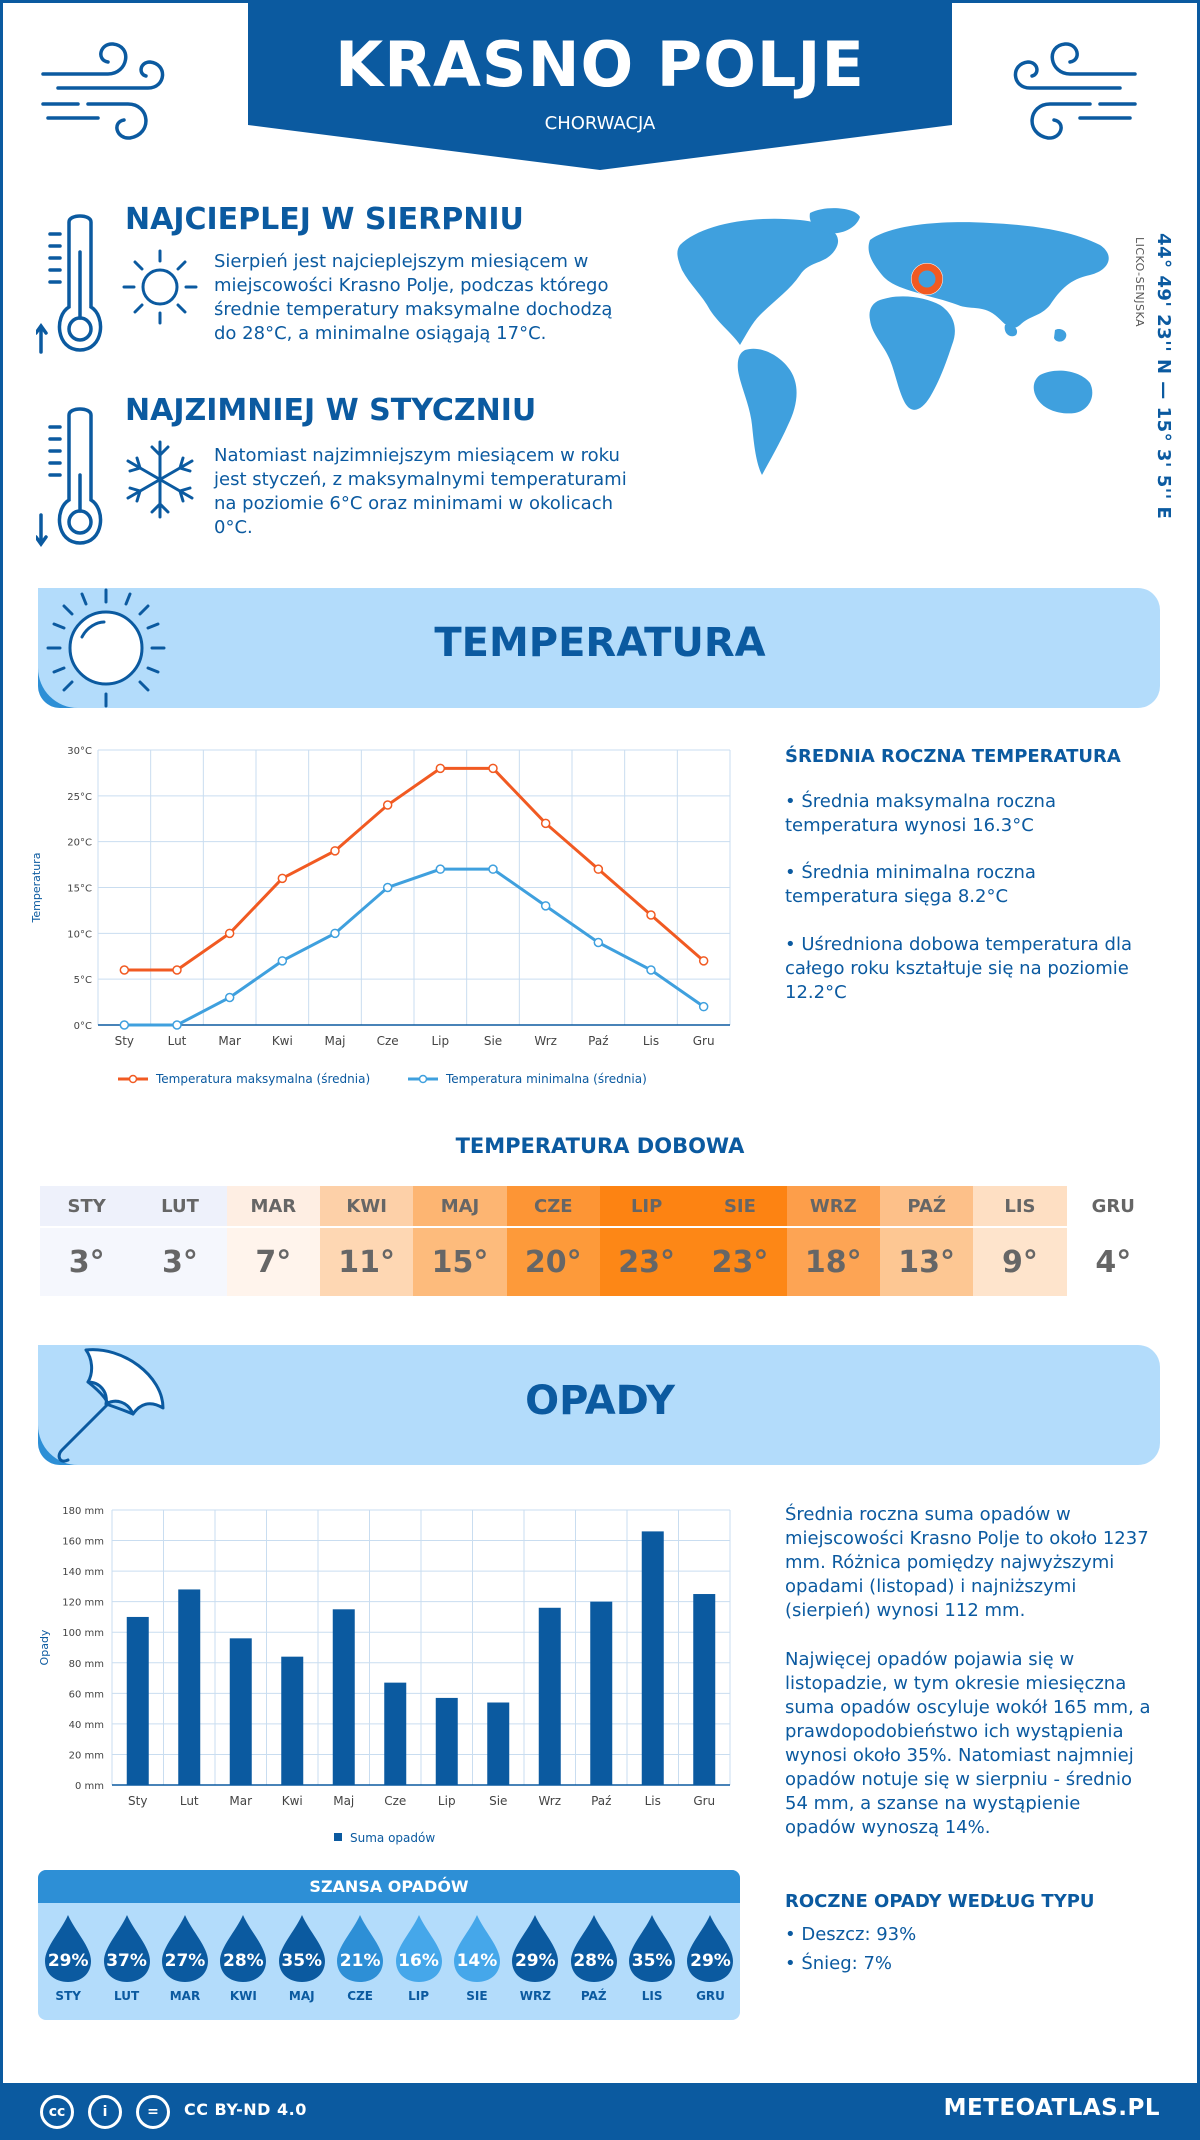 The width and height of the screenshot is (1200, 2140). What do you see at coordinates (229, 1041) in the screenshot?
I see `x-tick-label: Mar` at bounding box center [229, 1041].